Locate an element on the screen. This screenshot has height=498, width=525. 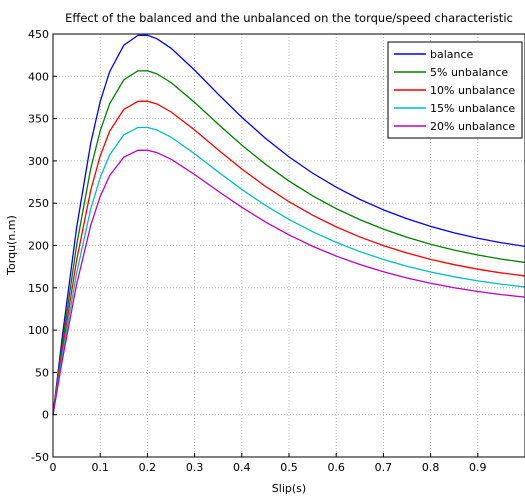
x-tick-label: 0.3 is located at coordinates (195, 467).